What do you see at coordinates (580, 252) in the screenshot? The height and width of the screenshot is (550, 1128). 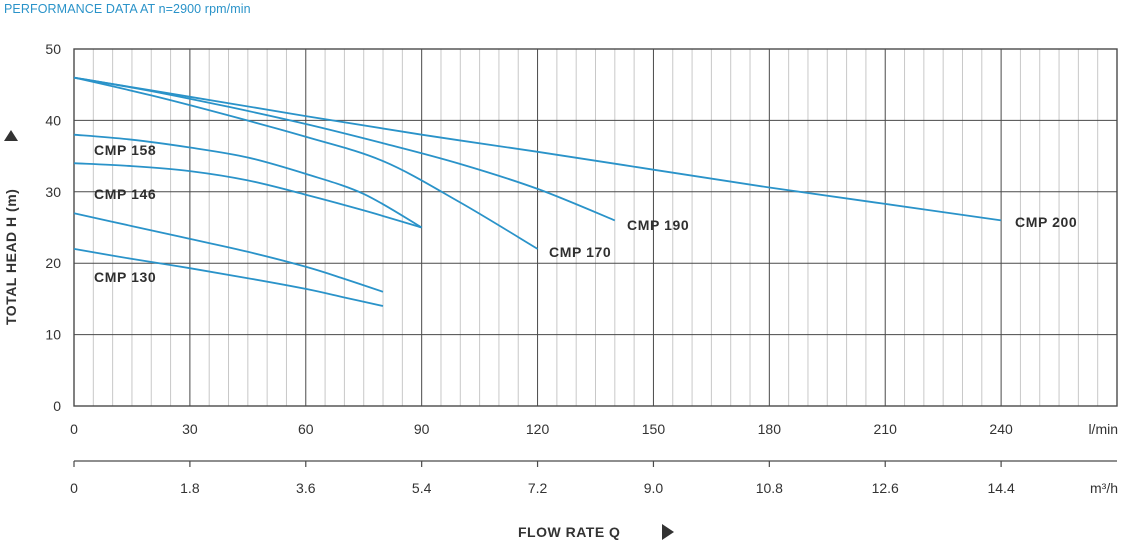 I see `curve-label: CMP 170` at bounding box center [580, 252].